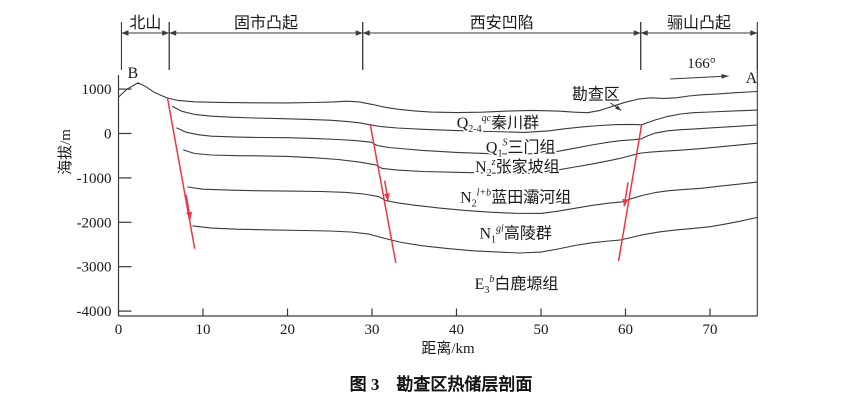 This screenshot has height=411, width=864. Describe the element at coordinates (65, 152) in the screenshot. I see `svg-text: 海拔/m` at that location.